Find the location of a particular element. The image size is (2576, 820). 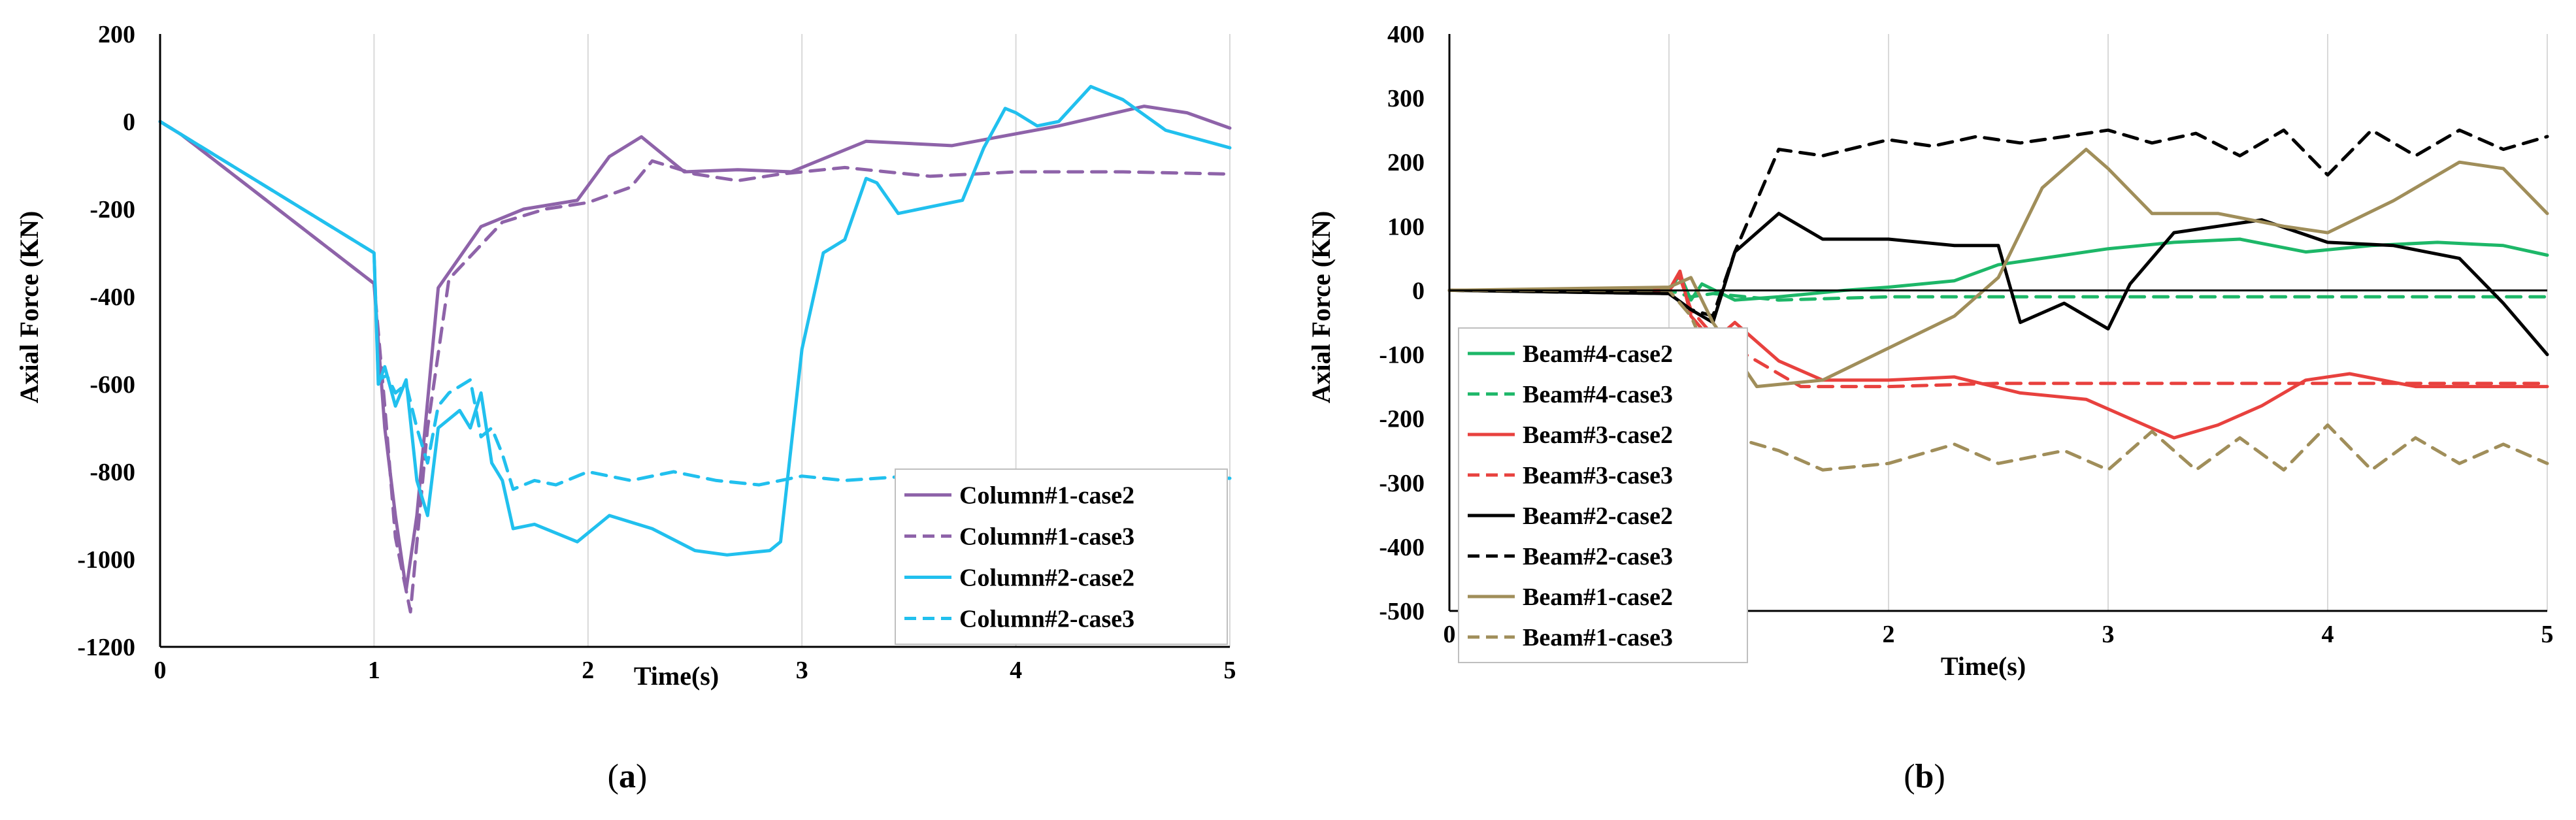

legend-label: Column#2-case3 is located at coordinates (1046, 619).